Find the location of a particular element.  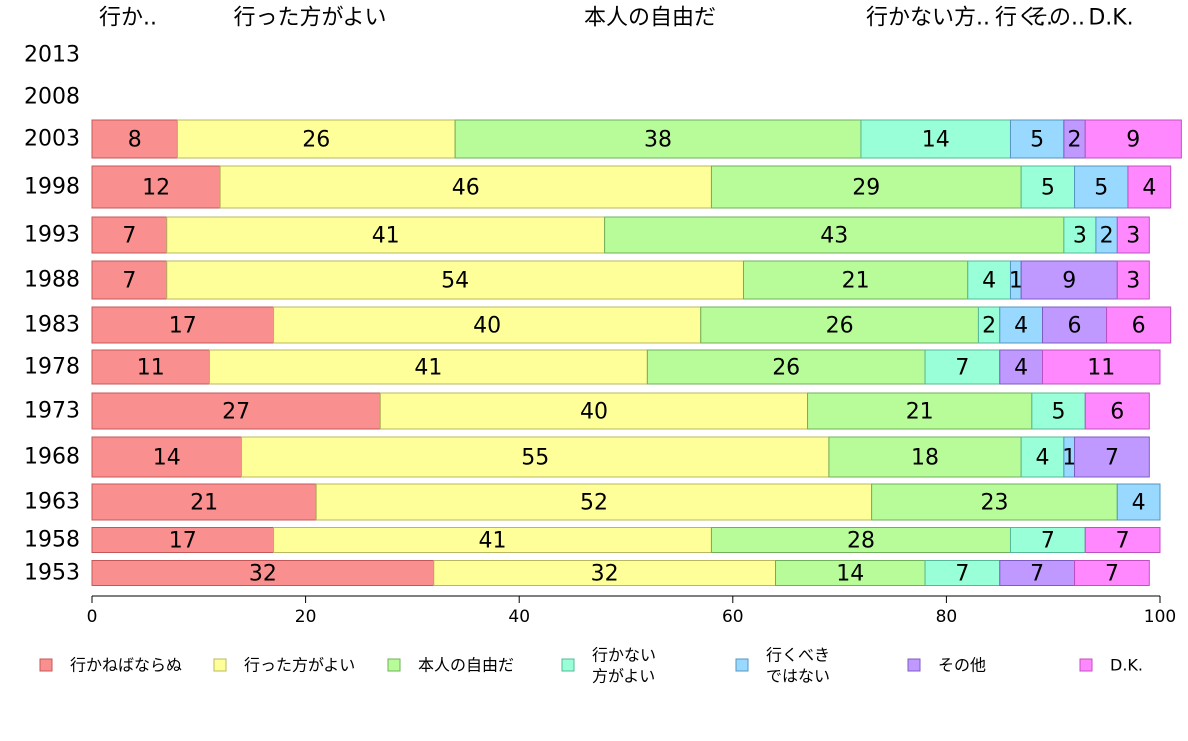

data-label: 52 is located at coordinates (594, 503).